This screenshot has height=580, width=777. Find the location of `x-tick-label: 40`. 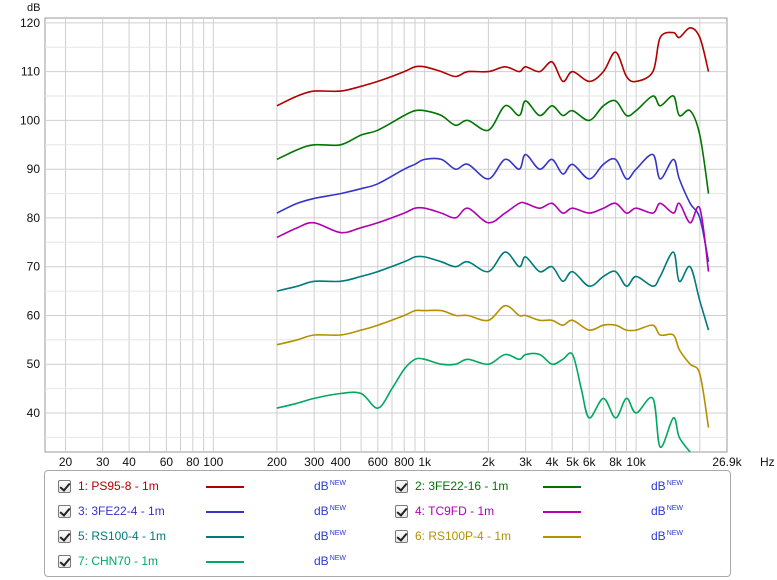

x-tick-label: 40 is located at coordinates (129, 462).